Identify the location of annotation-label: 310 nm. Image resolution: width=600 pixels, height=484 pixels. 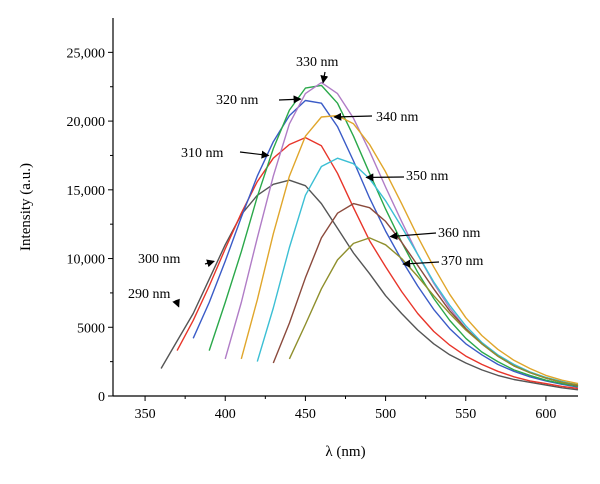
(202, 153).